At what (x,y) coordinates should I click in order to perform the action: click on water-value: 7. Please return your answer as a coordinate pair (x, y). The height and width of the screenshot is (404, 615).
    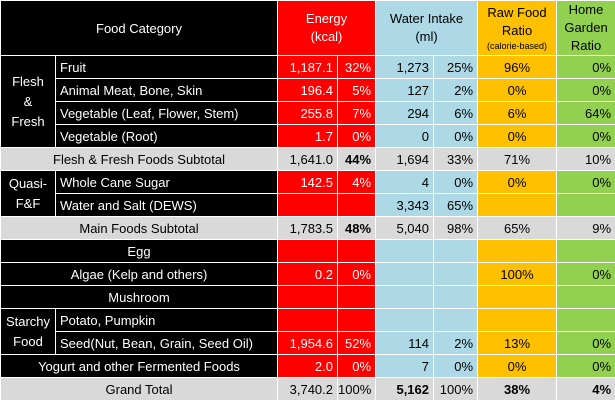
    Looking at the image, I should click on (405, 366).